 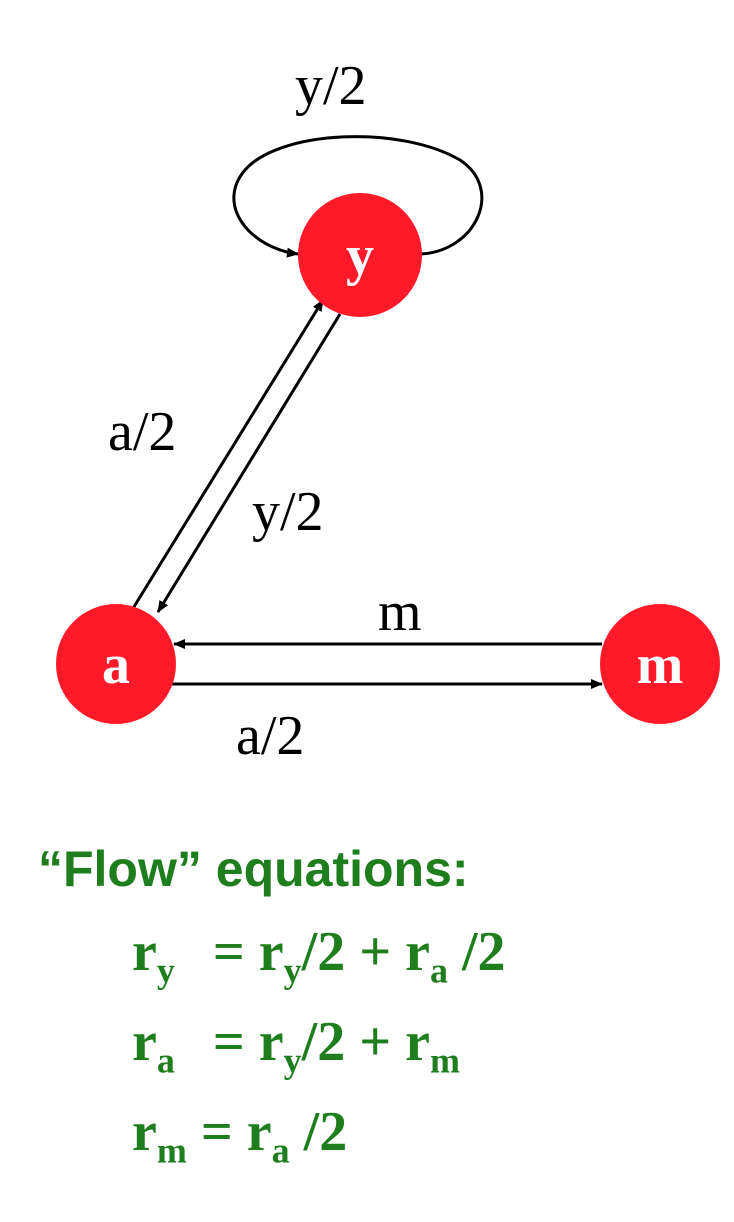 I want to click on edge-label-y-to-y: y/2, so click(x=331, y=86).